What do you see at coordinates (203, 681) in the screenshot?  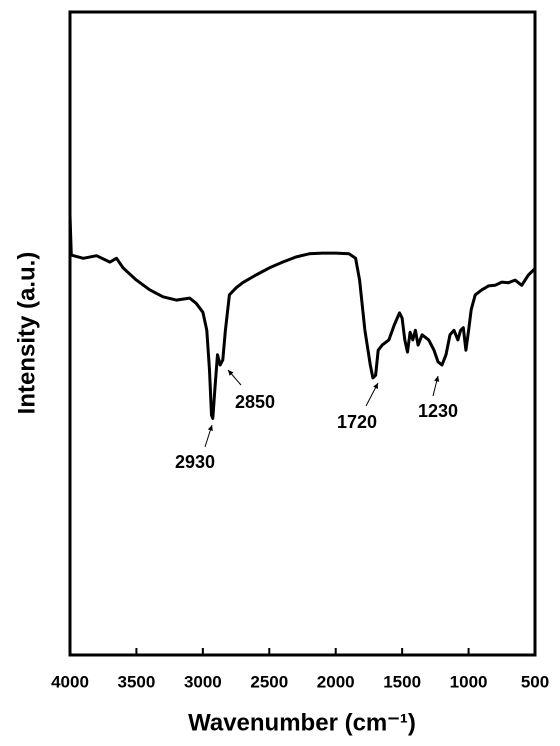 I see `x-tick-label: 3000` at bounding box center [203, 681].